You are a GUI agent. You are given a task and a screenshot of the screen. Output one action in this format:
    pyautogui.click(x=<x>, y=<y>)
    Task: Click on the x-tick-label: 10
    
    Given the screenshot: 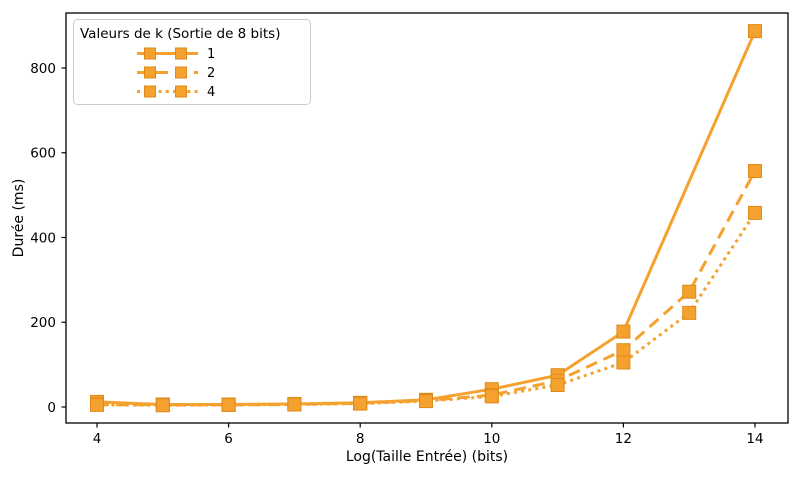 What is the action you would take?
    pyautogui.click(x=491, y=439)
    